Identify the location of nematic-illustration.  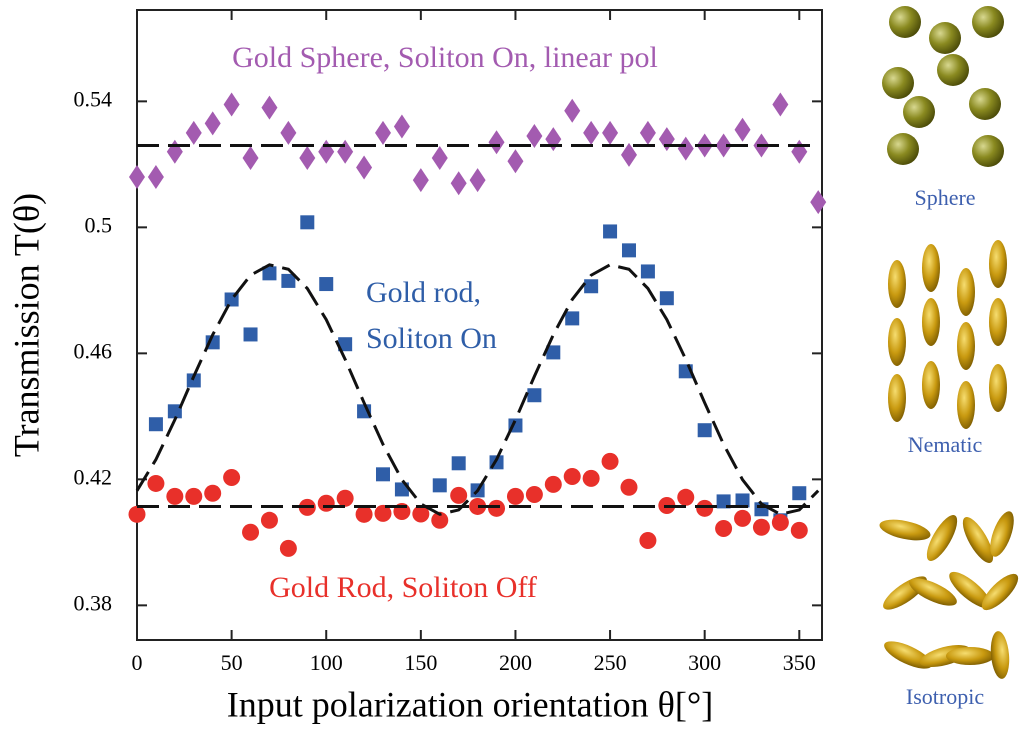
(947, 334).